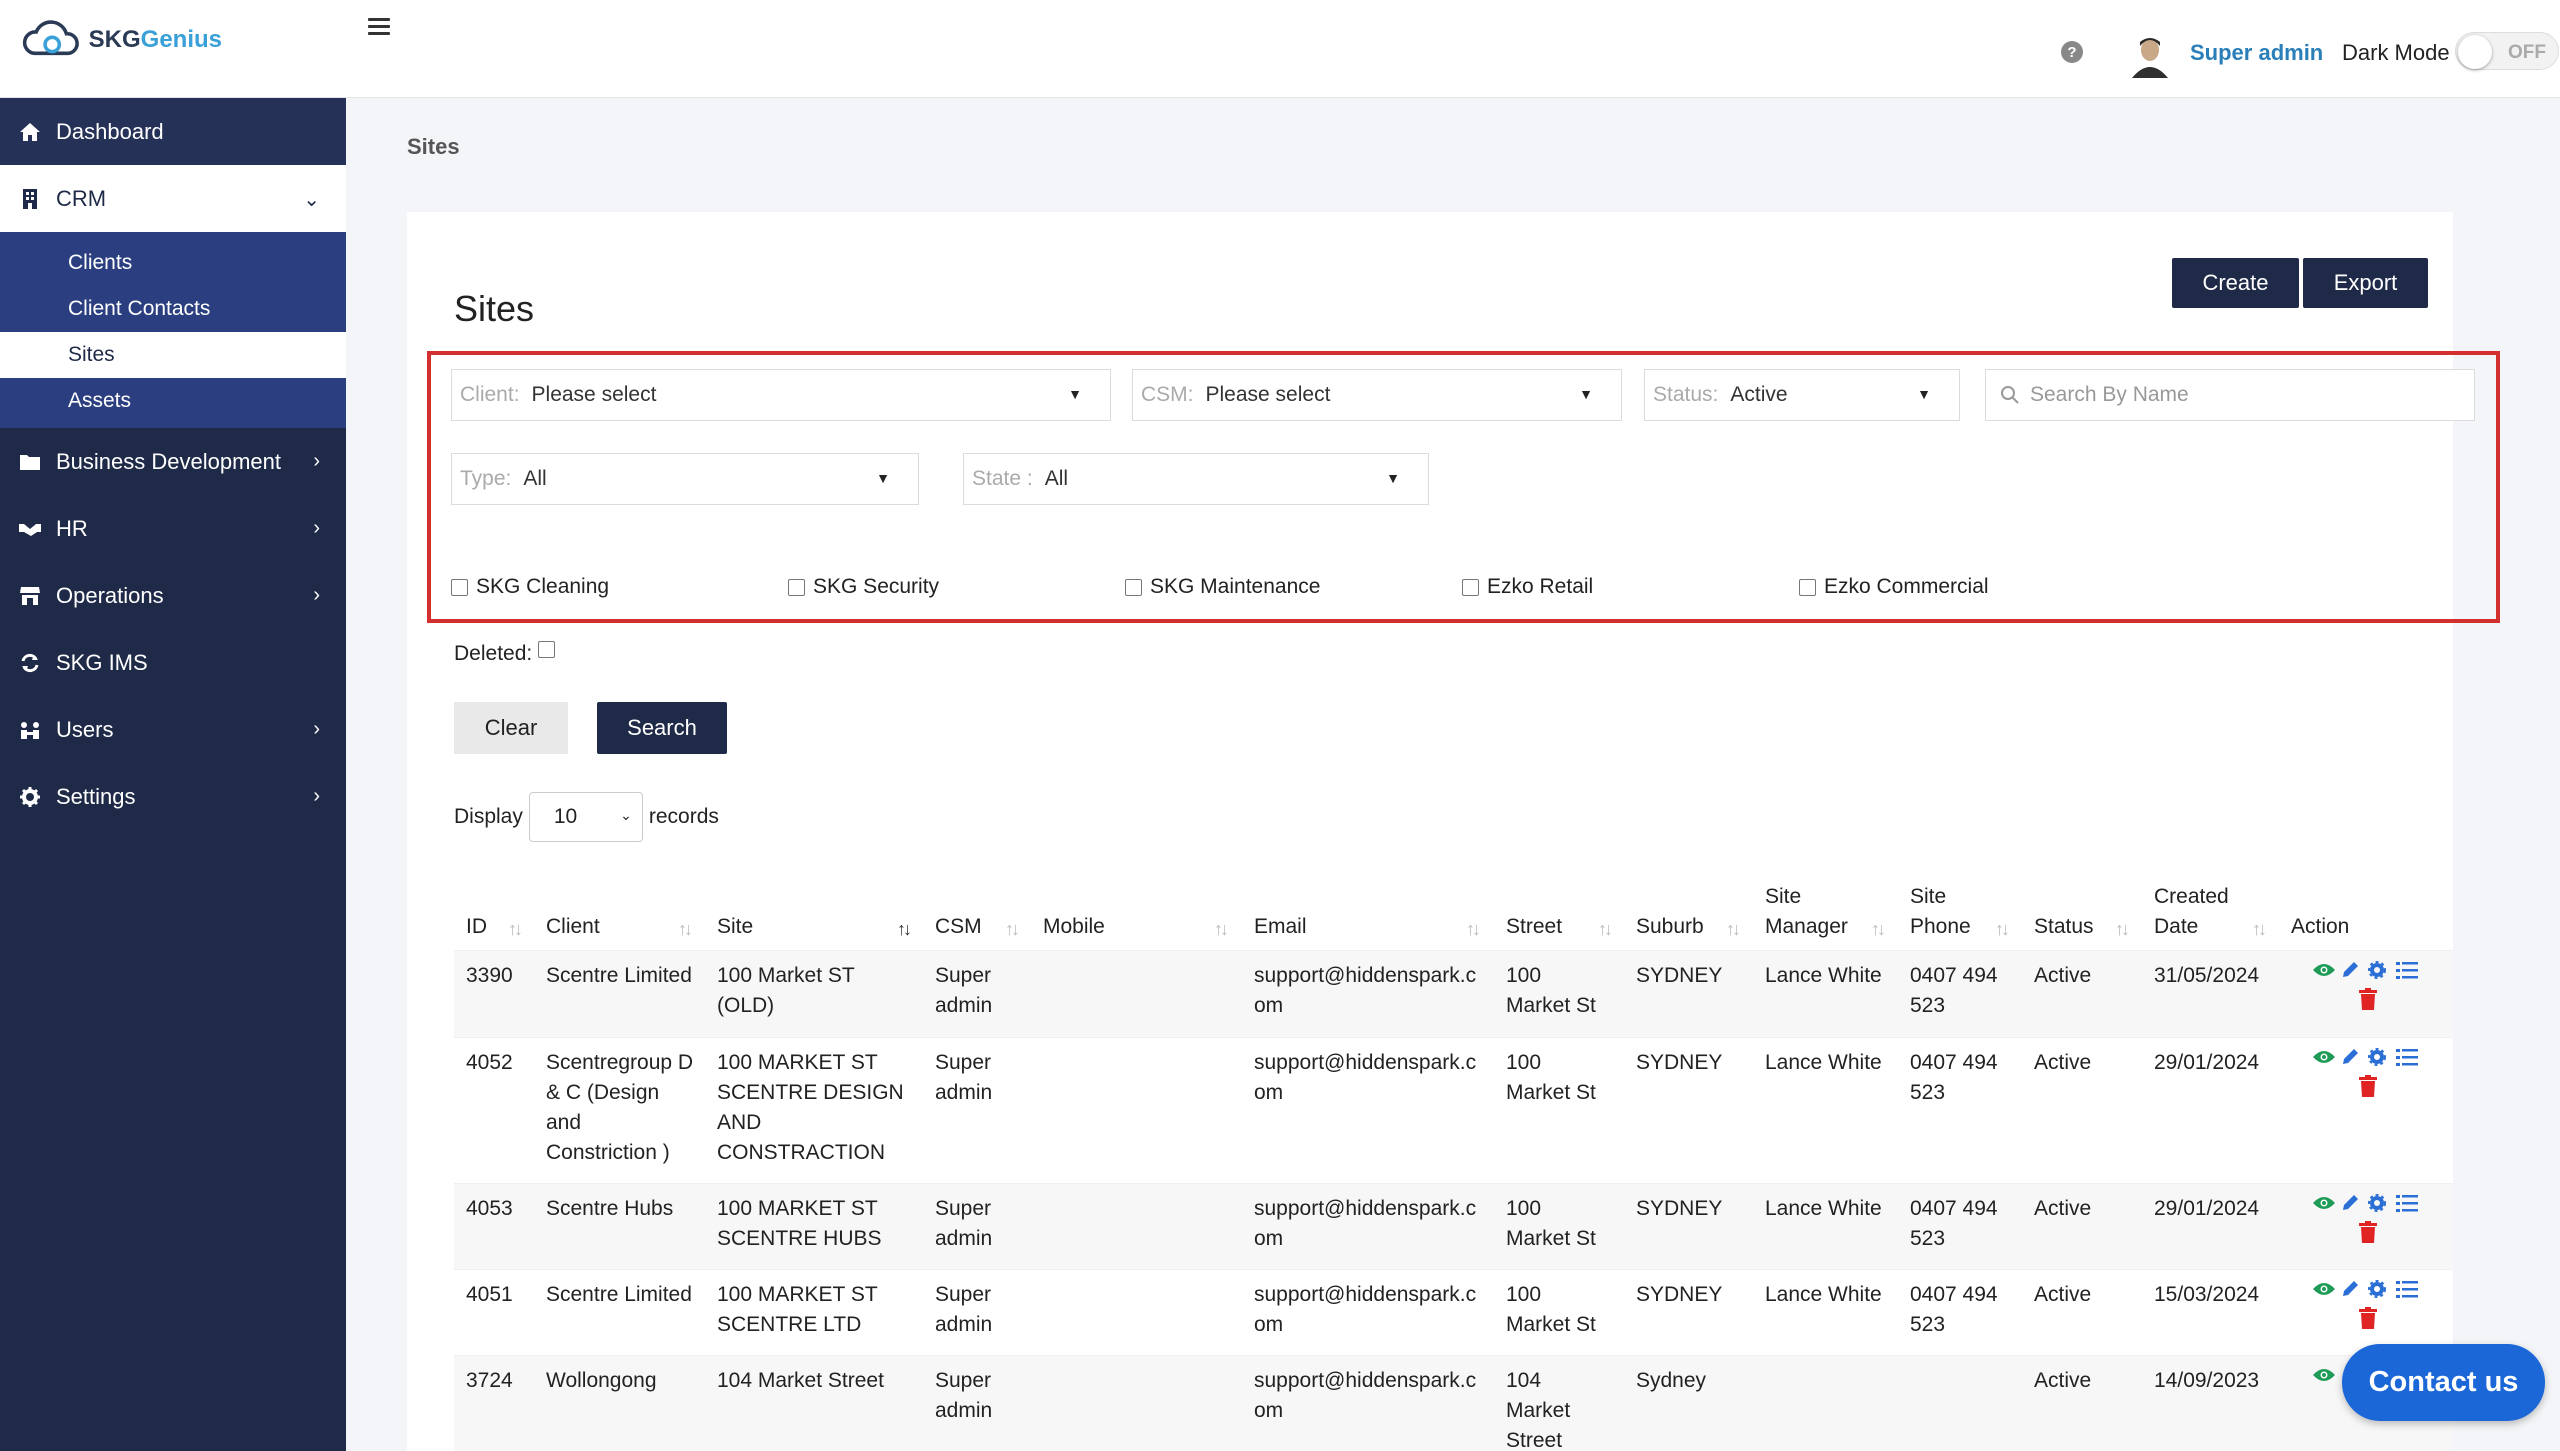 The image size is (2560, 1451). I want to click on sidebar-item-label: Settings, so click(96, 796).